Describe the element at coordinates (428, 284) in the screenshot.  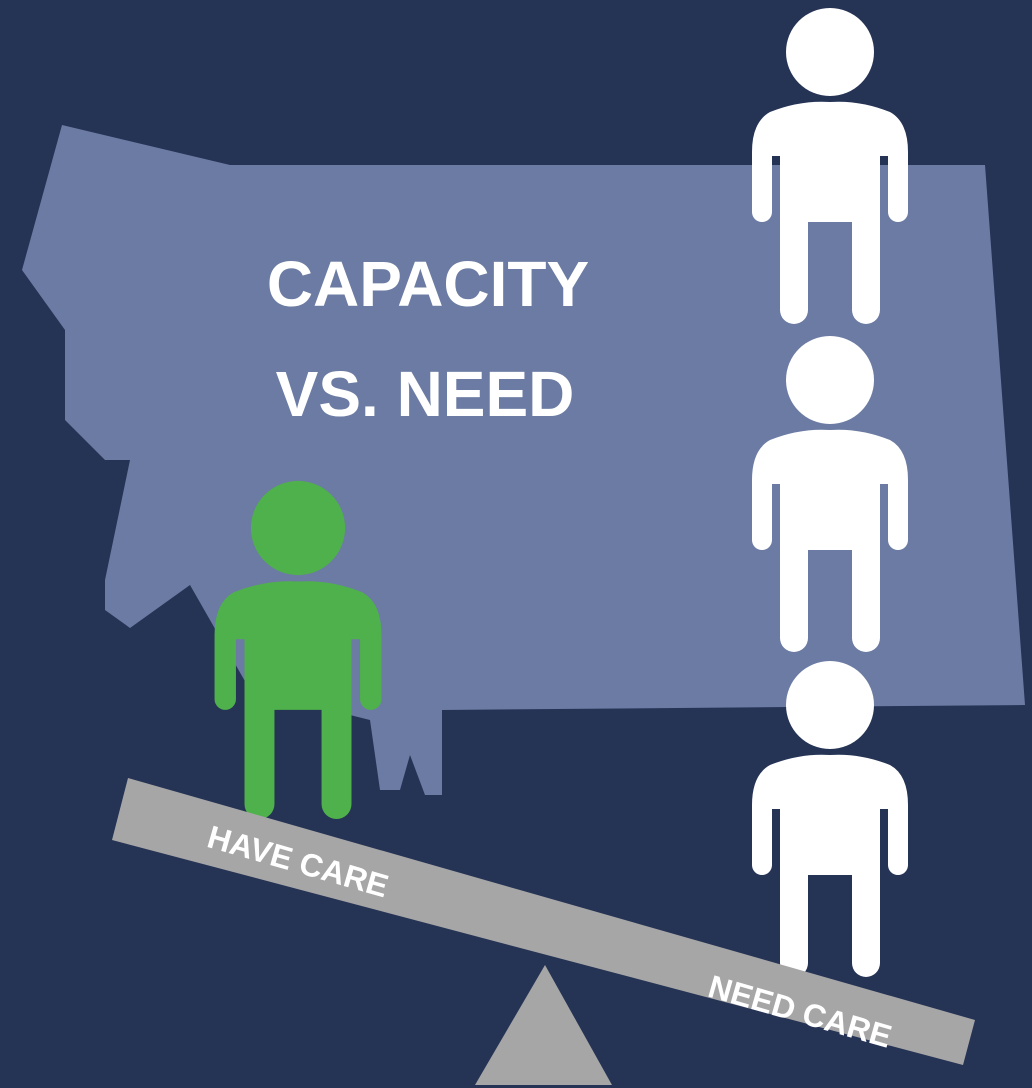
I see `headline-line1: CAPACITY` at that location.